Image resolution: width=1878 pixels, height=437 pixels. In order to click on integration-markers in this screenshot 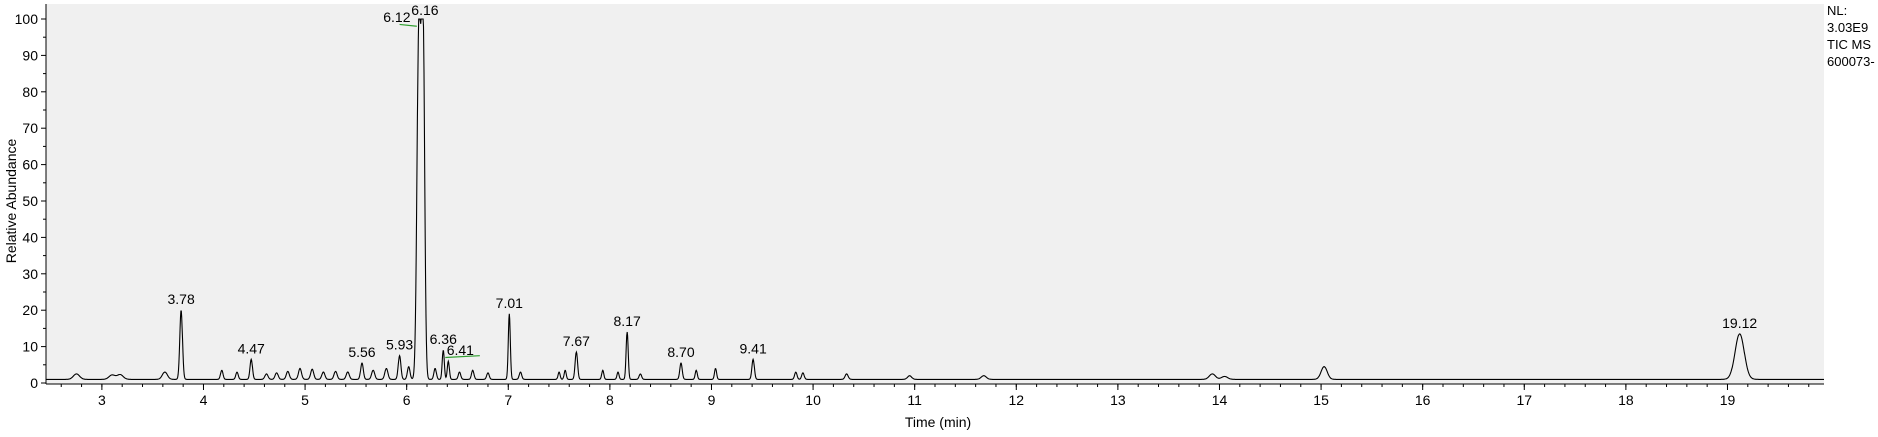, I will do `click(439, 191)`.